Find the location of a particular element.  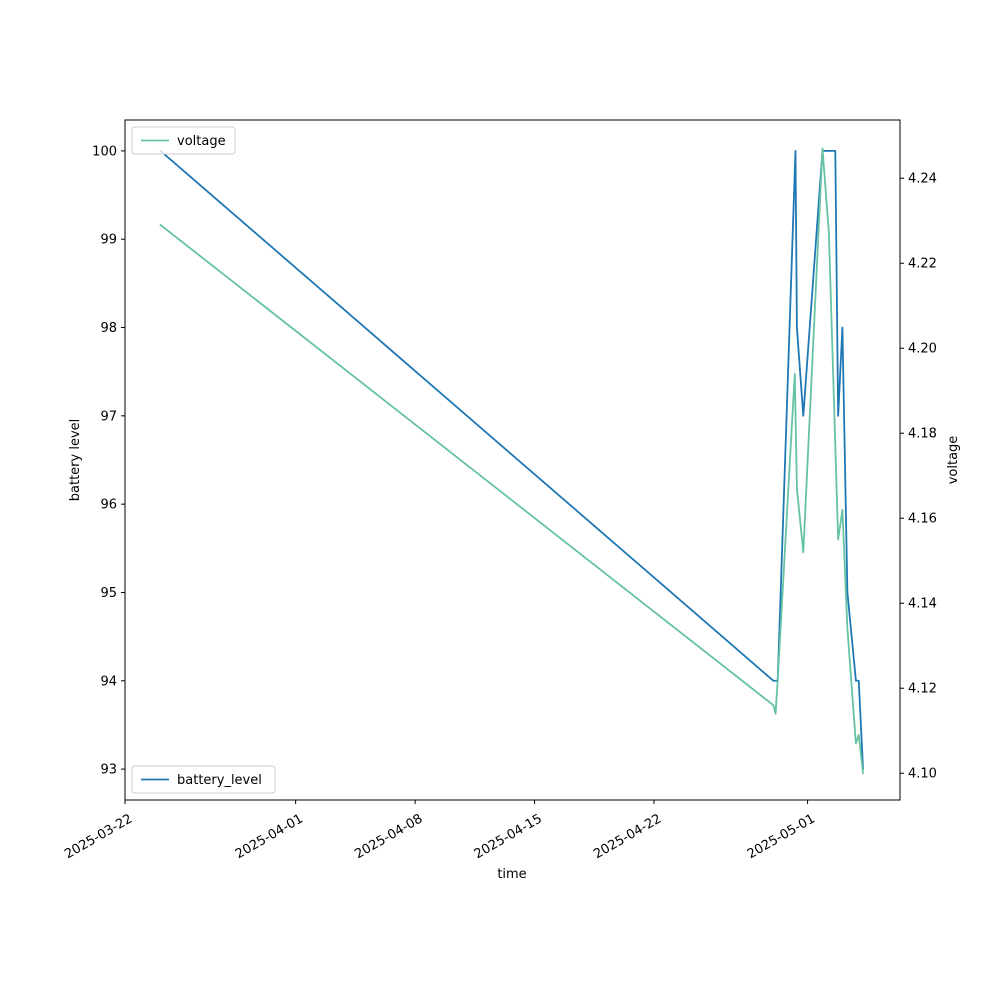

y-right-tick-label: 4.24 is located at coordinates (922, 179).